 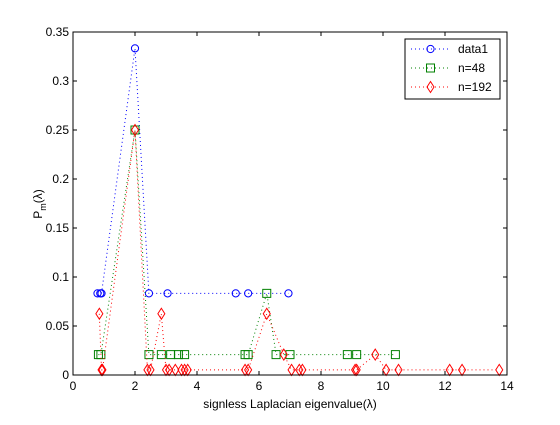 What do you see at coordinates (197, 386) in the screenshot?
I see `x-tick-label: 4` at bounding box center [197, 386].